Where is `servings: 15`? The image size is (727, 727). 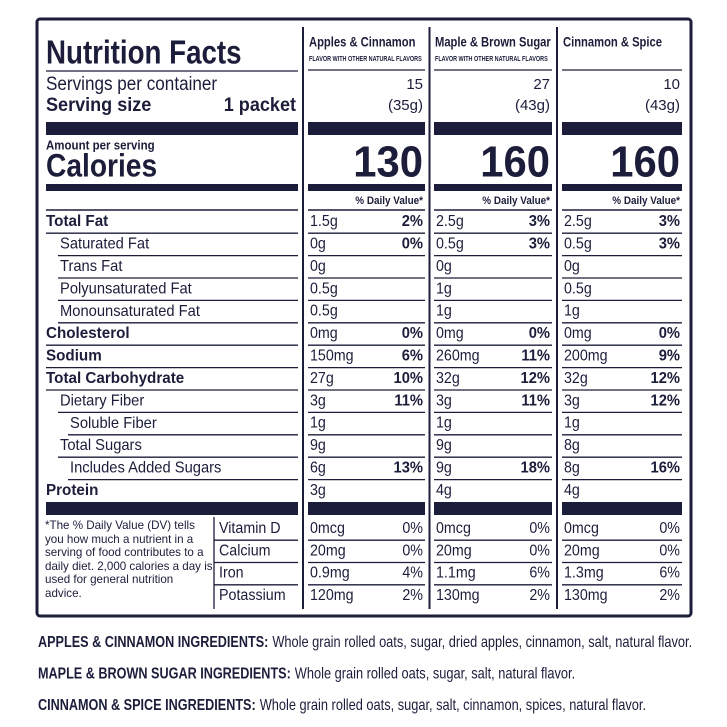
servings: 15 is located at coordinates (414, 84).